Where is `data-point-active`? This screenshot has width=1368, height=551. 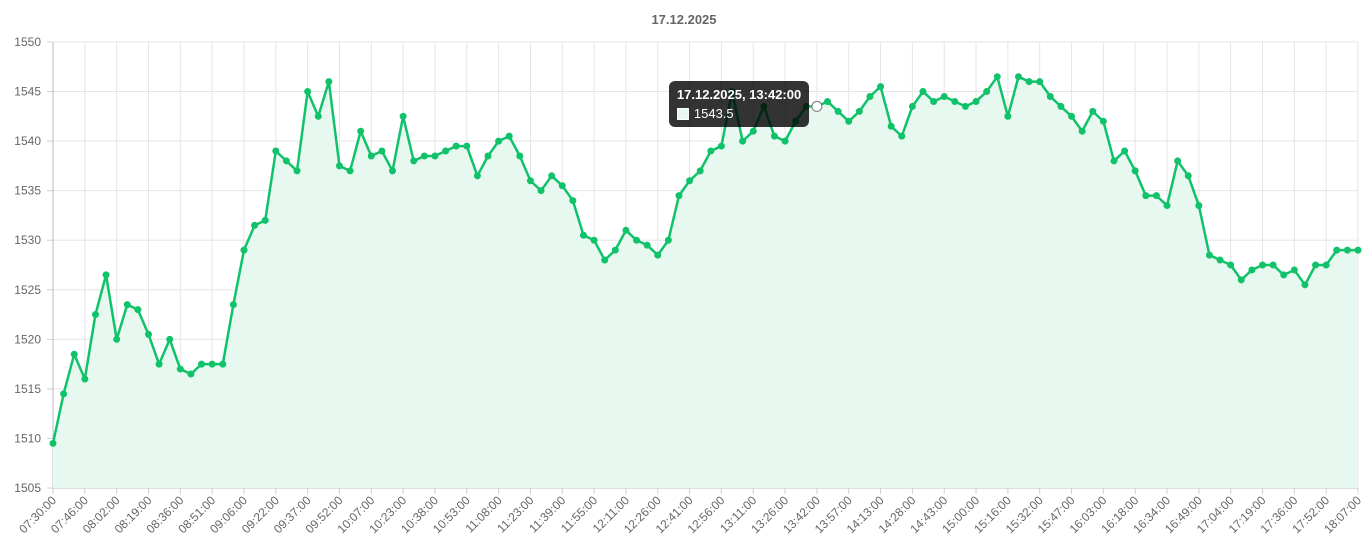
data-point-active is located at coordinates (817, 106).